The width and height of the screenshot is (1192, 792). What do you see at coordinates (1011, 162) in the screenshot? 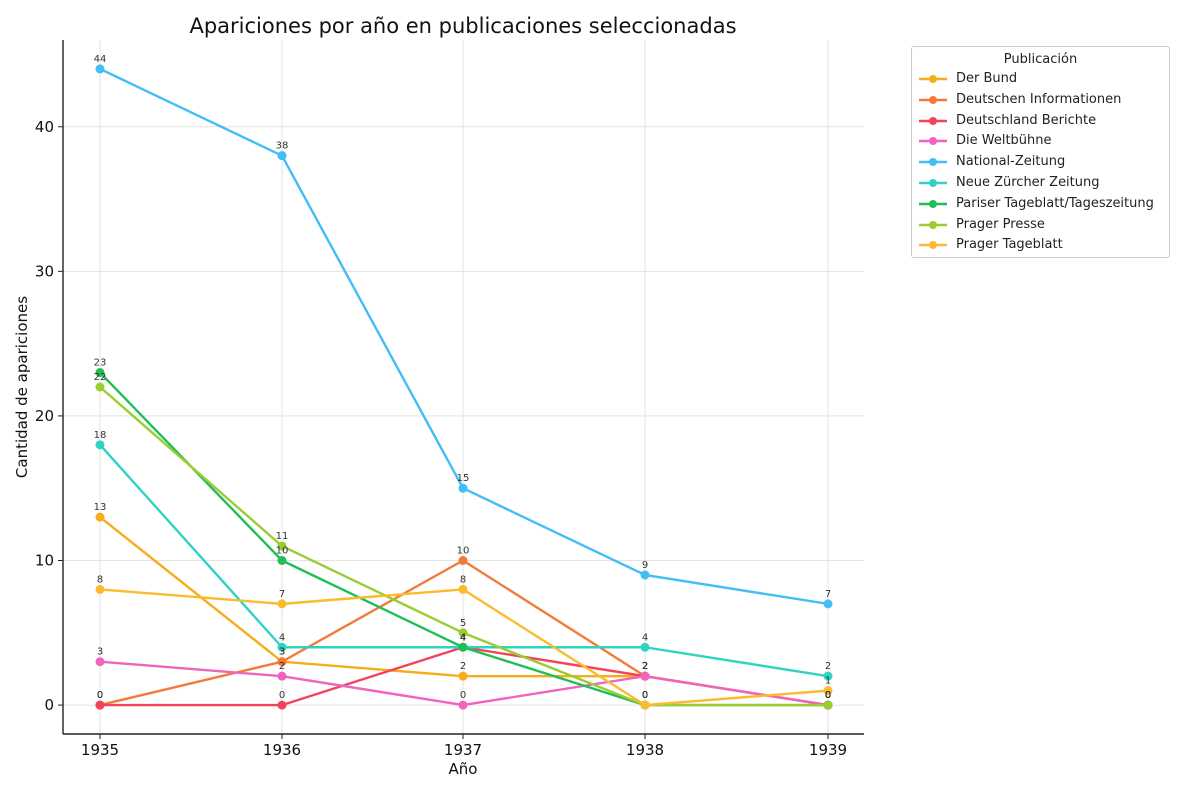
I see `legend-label: National-Zeitung` at bounding box center [1011, 162].